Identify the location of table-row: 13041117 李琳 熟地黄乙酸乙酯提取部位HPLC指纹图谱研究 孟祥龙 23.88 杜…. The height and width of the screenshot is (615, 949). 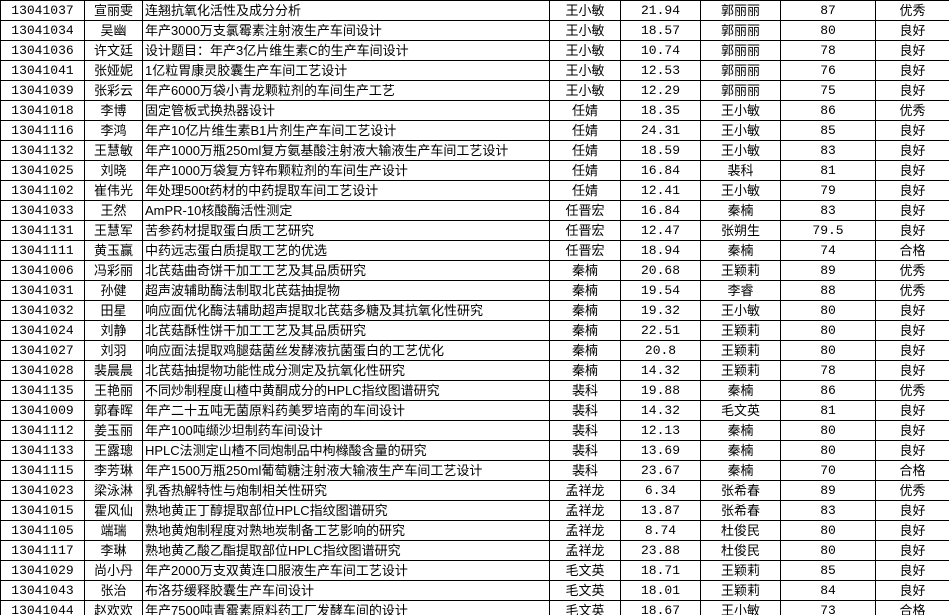
(474, 550).